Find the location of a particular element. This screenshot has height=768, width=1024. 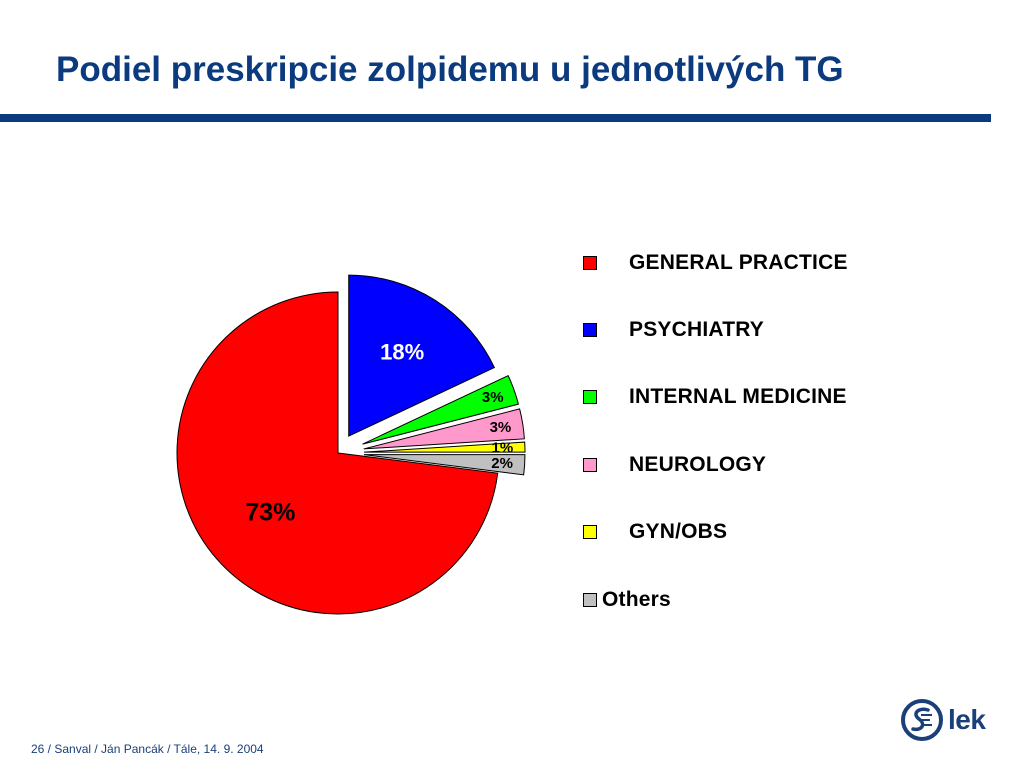

legend-item-neurology: NEUROLOGY is located at coordinates (674, 465).